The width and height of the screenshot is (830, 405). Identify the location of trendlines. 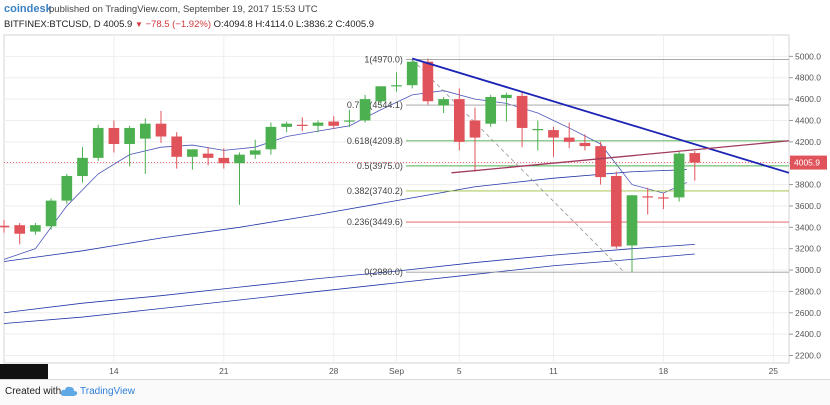
(600, 115).